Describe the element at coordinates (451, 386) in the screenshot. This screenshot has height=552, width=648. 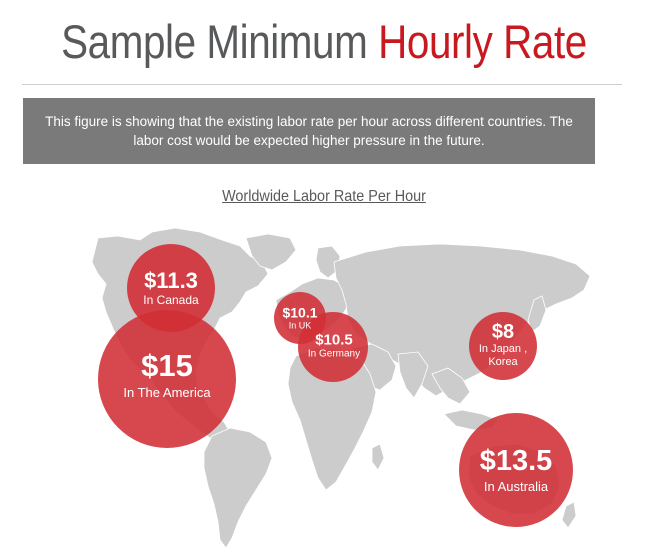
I see `southeast-asia-landmass` at that location.